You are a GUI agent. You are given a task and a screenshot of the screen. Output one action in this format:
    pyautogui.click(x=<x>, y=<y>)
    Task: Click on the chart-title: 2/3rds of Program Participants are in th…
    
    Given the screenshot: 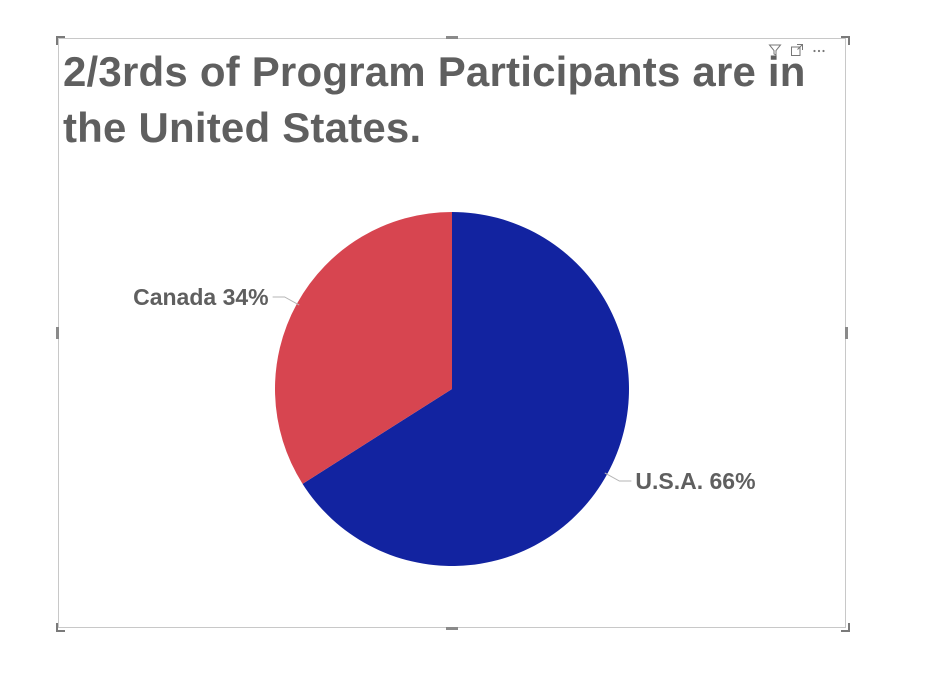 What is the action you would take?
    pyautogui.click(x=434, y=99)
    